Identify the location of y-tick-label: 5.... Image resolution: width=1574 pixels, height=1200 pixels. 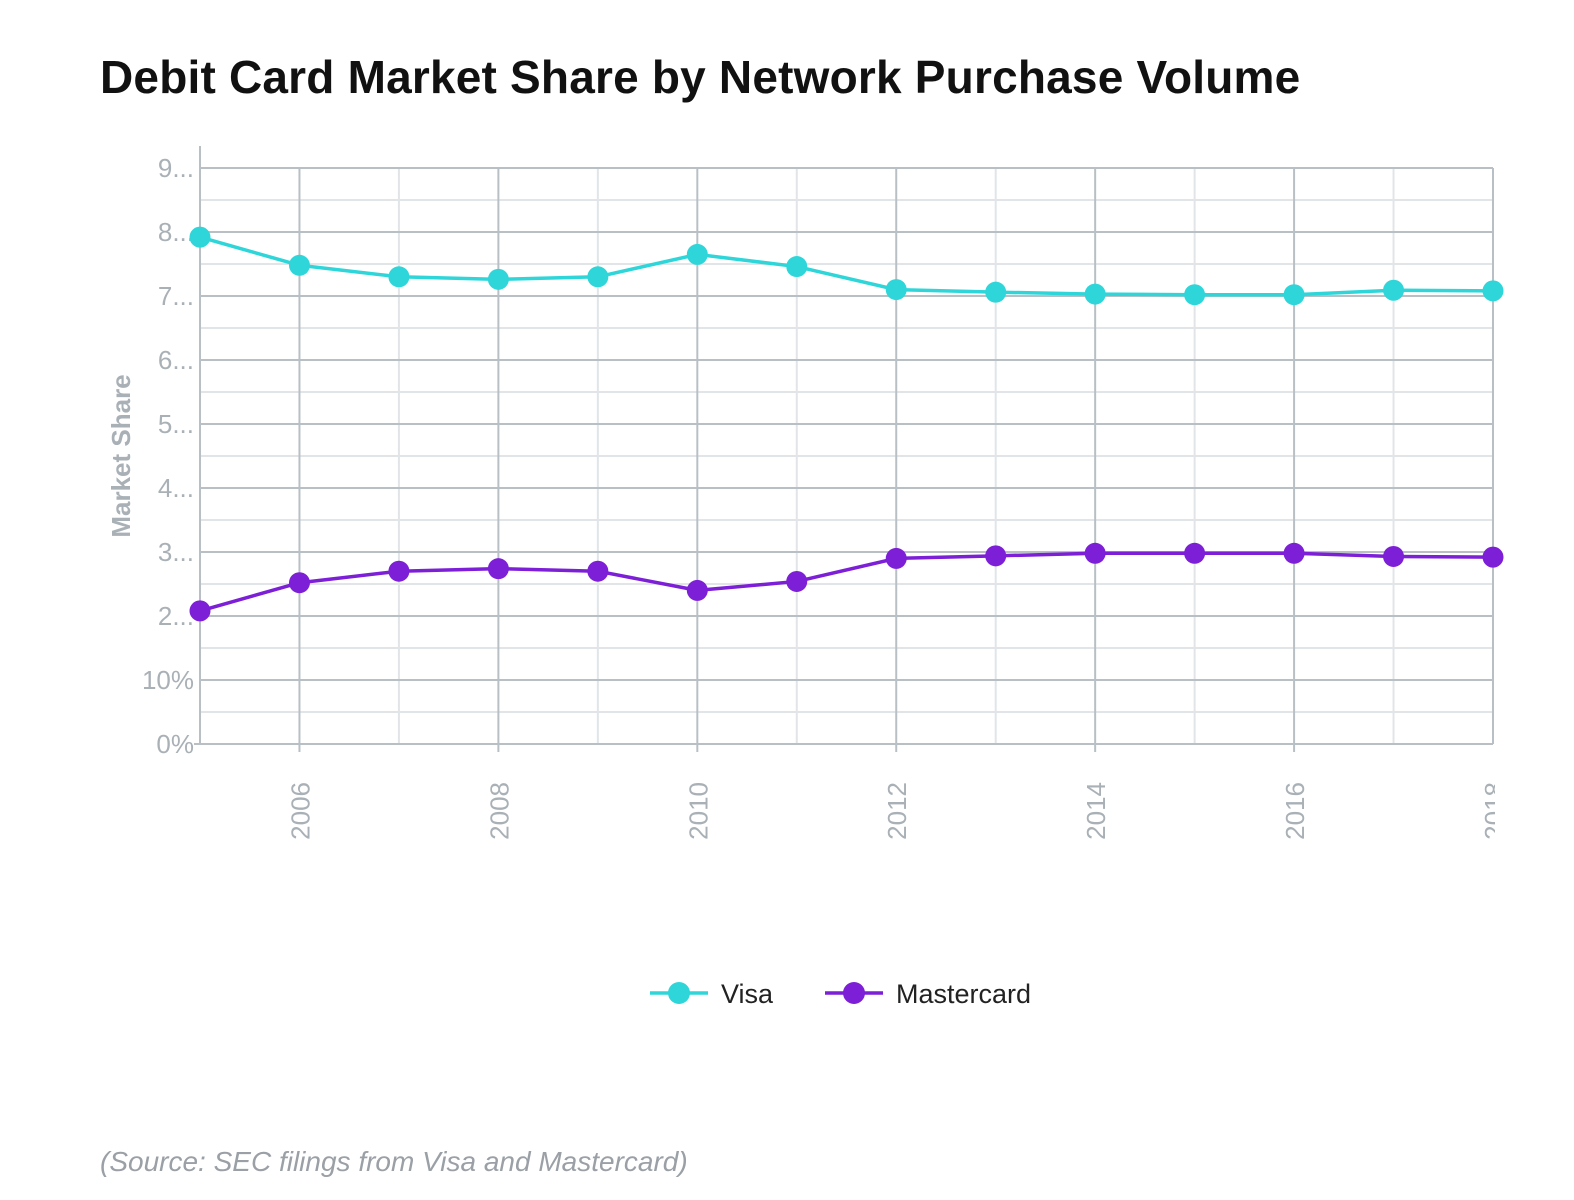
(176, 424).